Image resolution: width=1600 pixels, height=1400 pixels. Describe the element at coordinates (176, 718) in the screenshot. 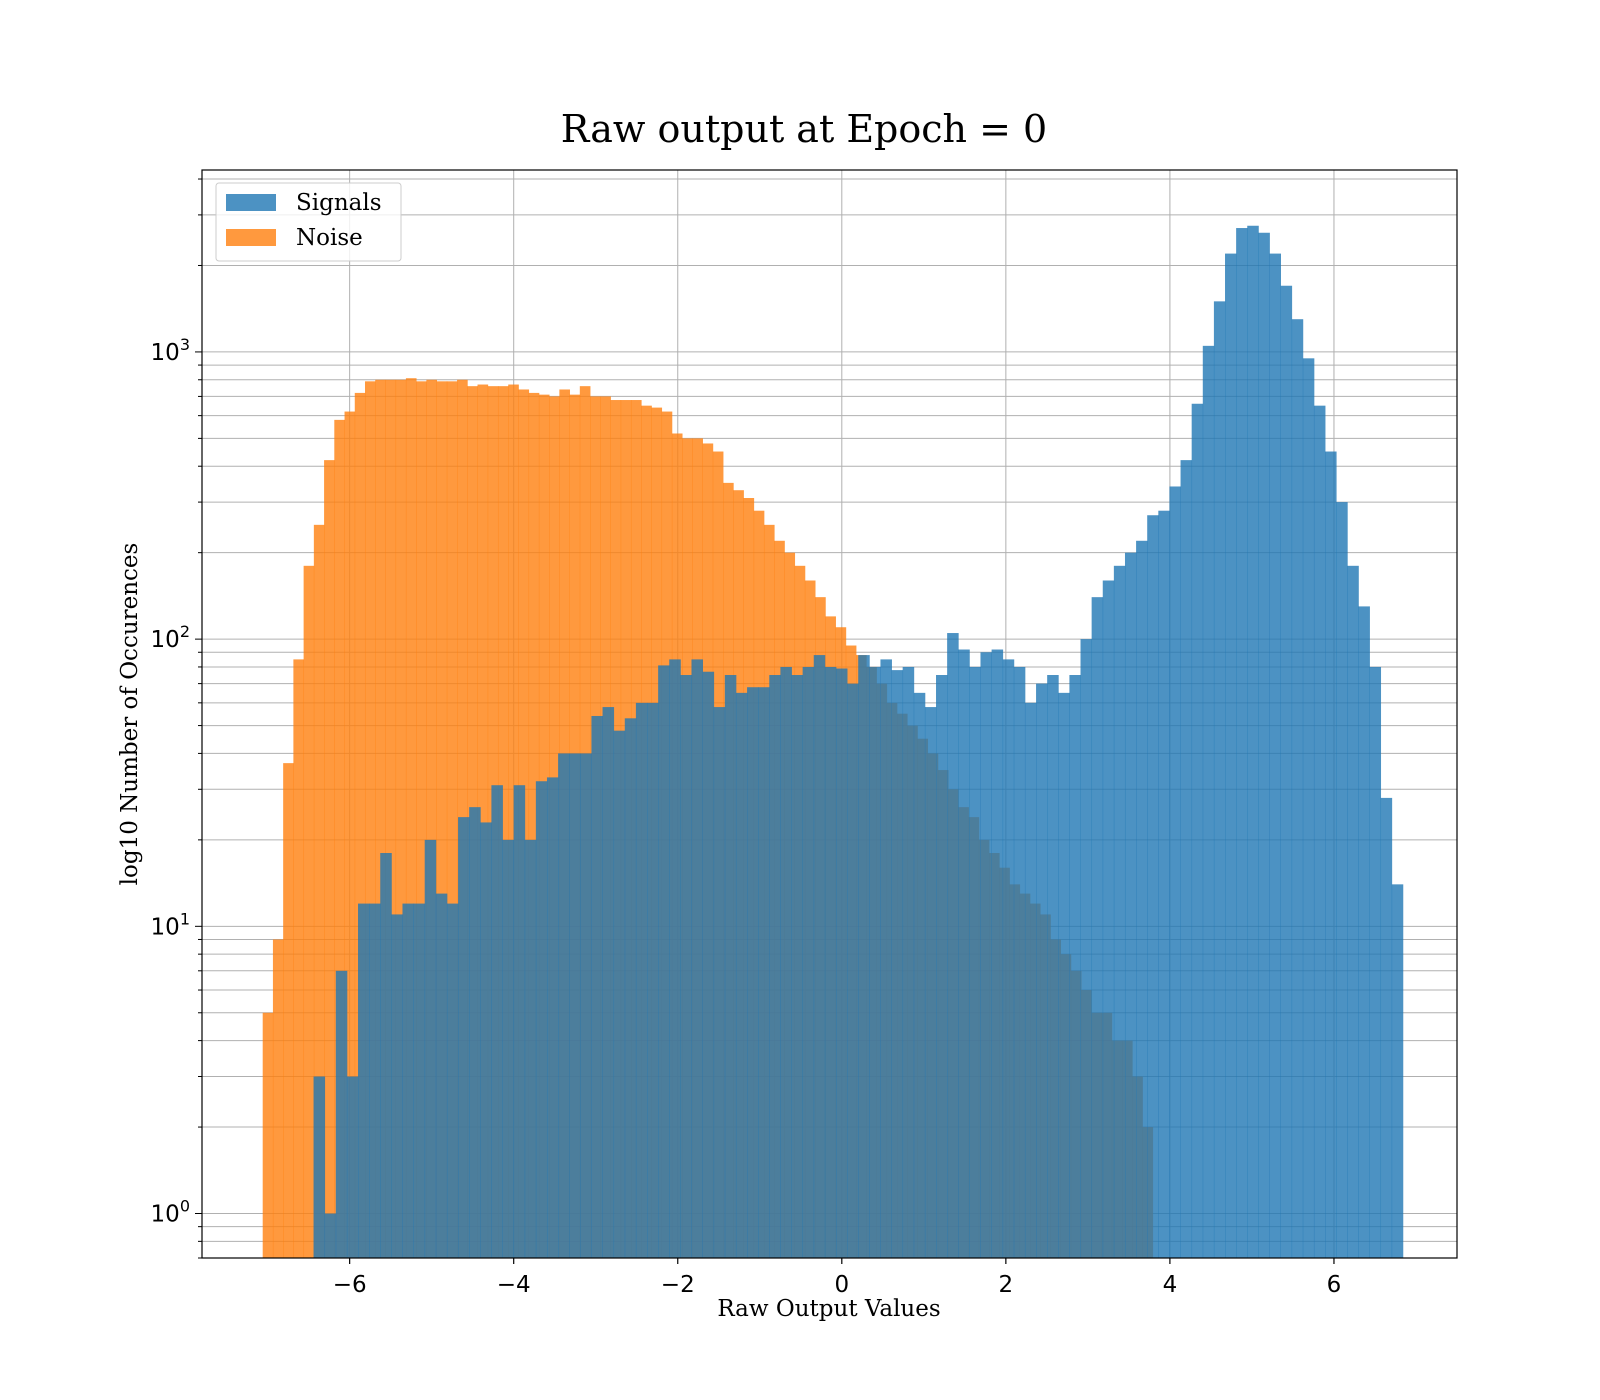

I see `y-axis-ticks: 10⁰ 10¹ 10² 10³` at that location.